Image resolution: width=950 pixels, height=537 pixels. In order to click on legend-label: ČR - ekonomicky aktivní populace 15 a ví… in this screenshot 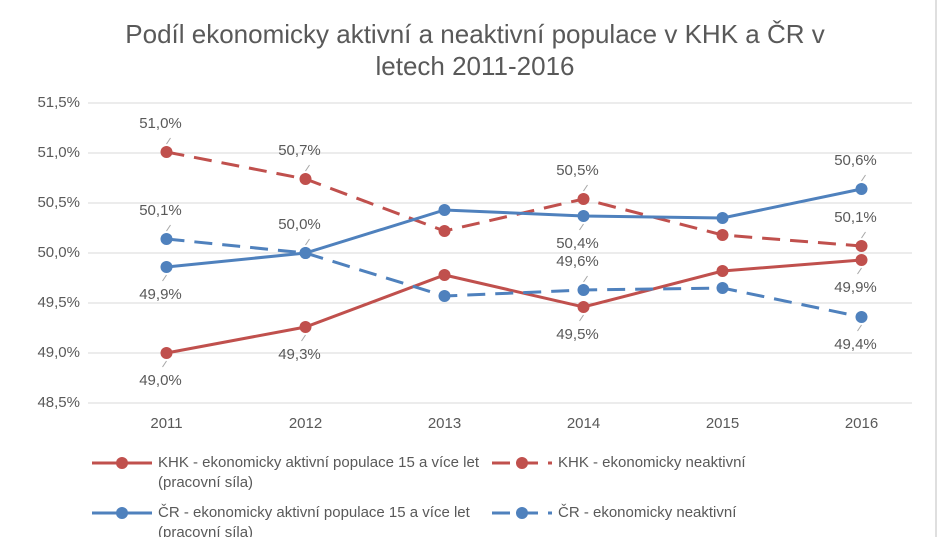, I will do `click(314, 520)`.